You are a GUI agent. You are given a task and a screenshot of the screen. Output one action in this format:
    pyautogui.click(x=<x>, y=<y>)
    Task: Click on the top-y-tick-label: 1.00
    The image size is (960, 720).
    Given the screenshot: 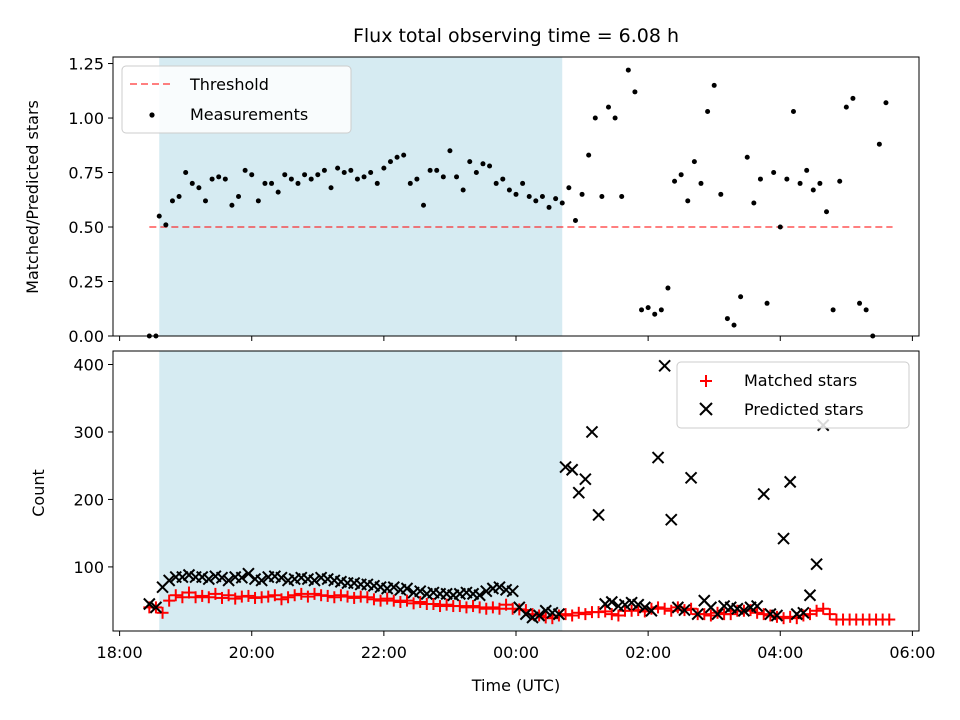 What is the action you would take?
    pyautogui.click(x=86, y=118)
    